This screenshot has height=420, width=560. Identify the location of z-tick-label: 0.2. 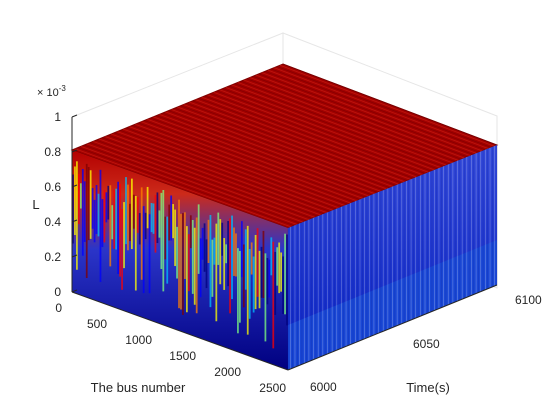
(52, 257).